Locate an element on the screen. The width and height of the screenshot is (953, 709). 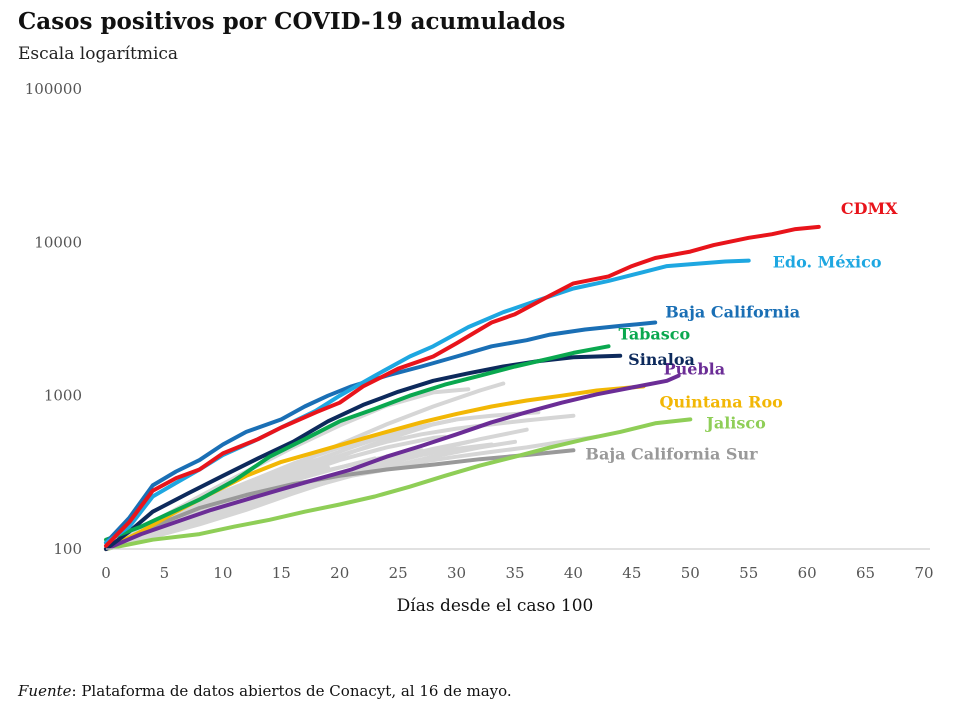
series-line-other is located at coordinates (316, 489).